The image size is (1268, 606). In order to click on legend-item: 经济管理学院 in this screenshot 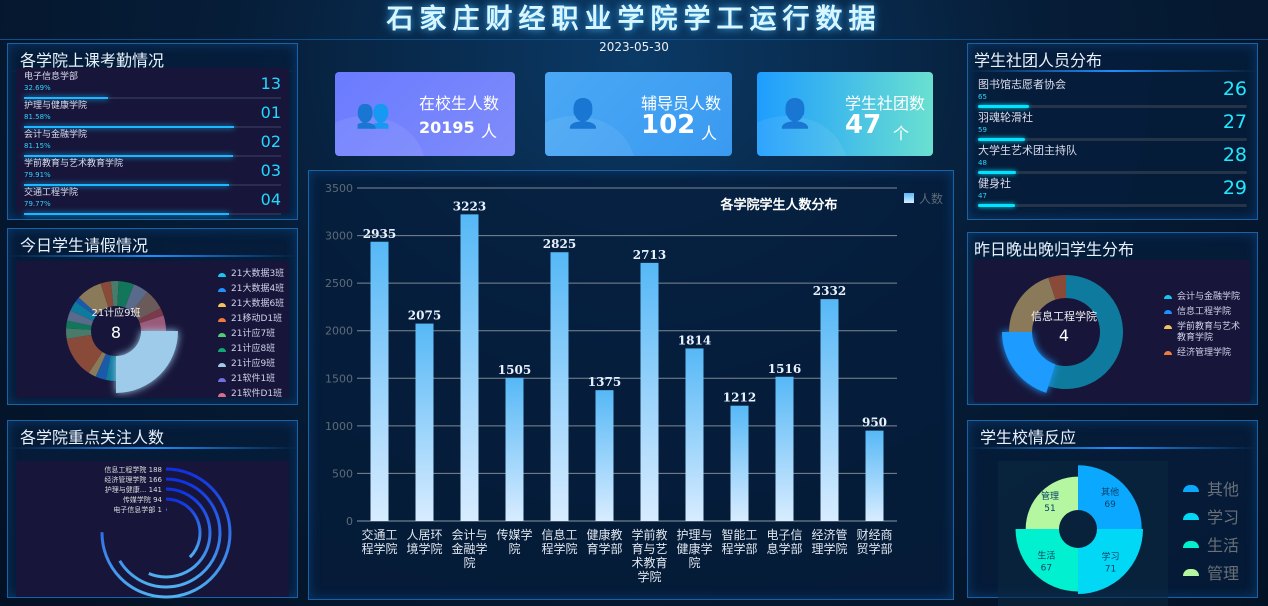, I will do `click(1204, 353)`.